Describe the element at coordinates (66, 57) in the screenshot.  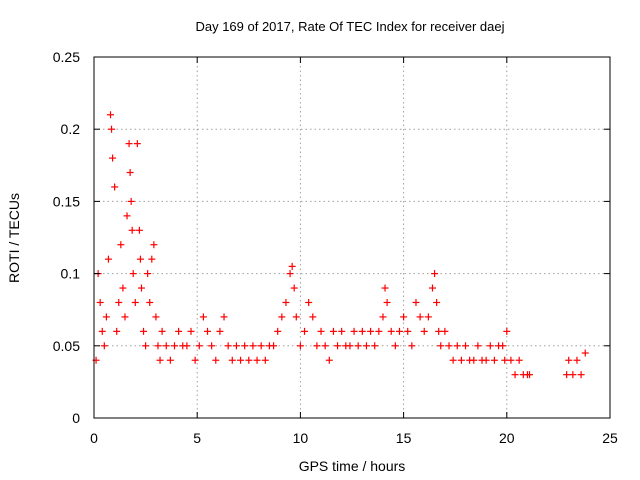
I see `y-tick-label: 0.25` at that location.